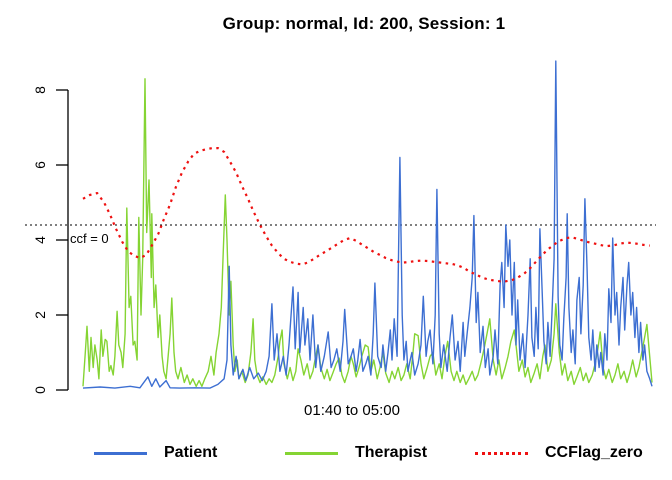 Image resolution: width=672 pixels, height=480 pixels. I want to click on patient-line-swatch, so click(120, 453).